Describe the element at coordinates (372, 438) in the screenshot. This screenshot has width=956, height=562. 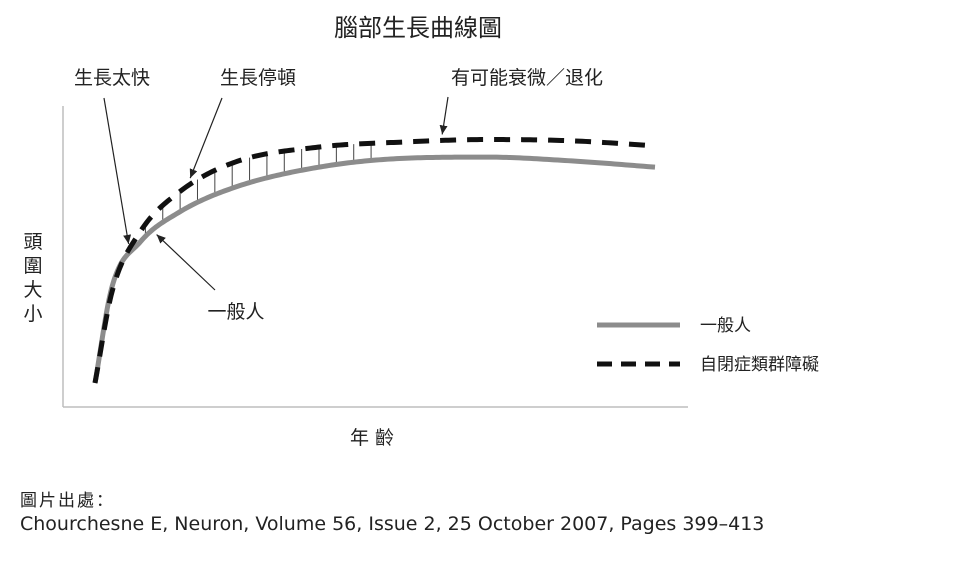
I see `x-axis-label: 年 齡` at that location.